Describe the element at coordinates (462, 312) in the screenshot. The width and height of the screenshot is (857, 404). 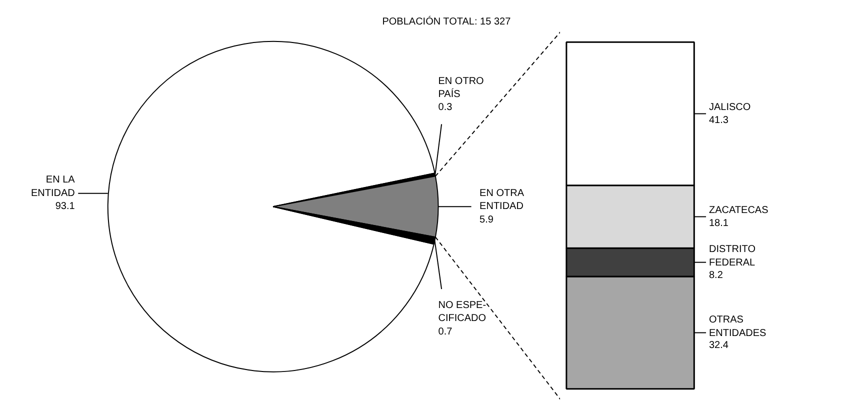
I see `slice-label: NO ESPE- CIFICADO` at that location.